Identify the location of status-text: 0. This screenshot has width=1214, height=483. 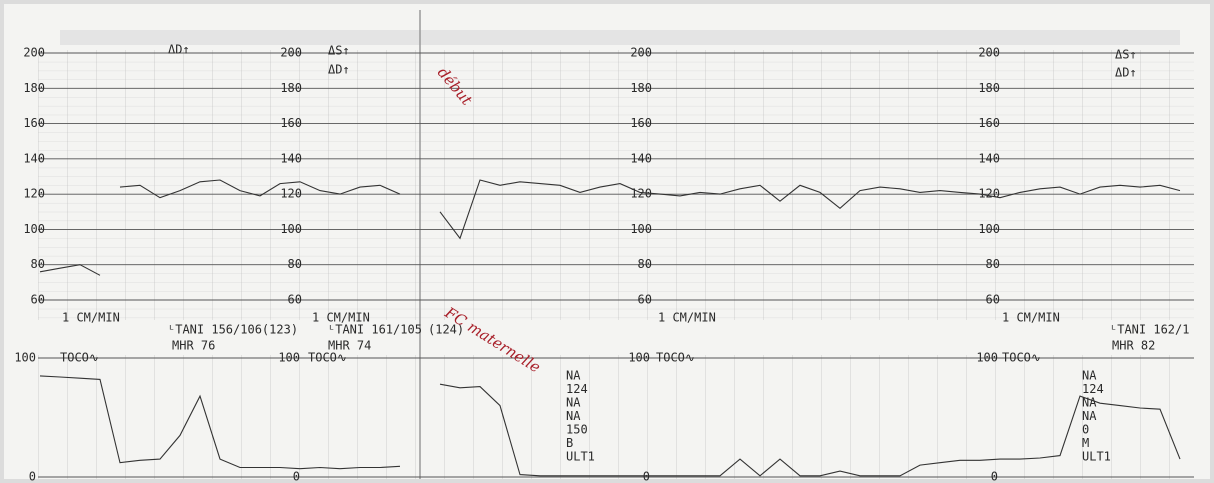
(1085, 430).